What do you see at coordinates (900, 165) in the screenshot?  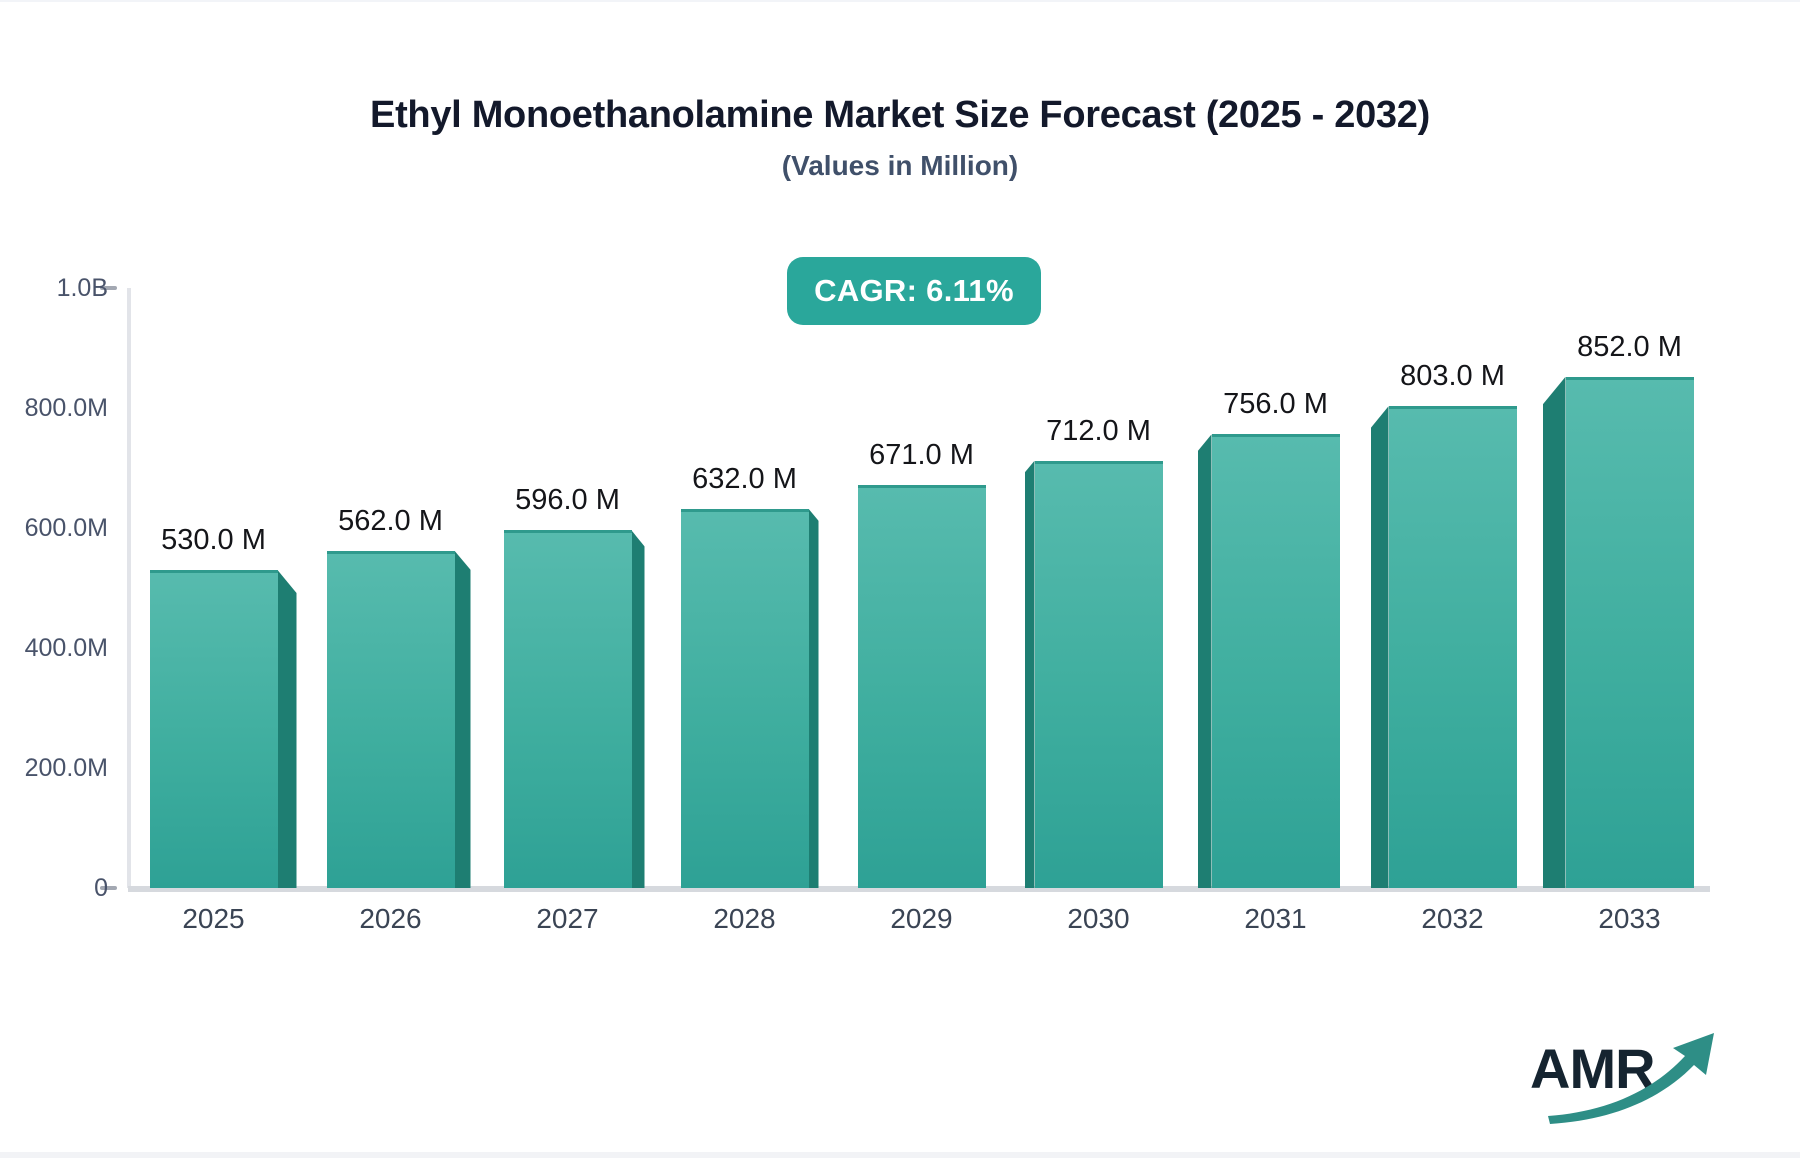 I see `chart-subtitle: (Values in Million)` at bounding box center [900, 165].